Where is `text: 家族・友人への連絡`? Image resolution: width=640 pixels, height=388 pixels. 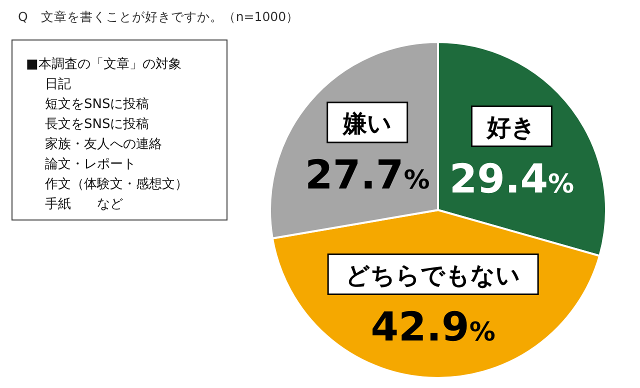
text: 家族・友人への連絡 is located at coordinates (103, 144).